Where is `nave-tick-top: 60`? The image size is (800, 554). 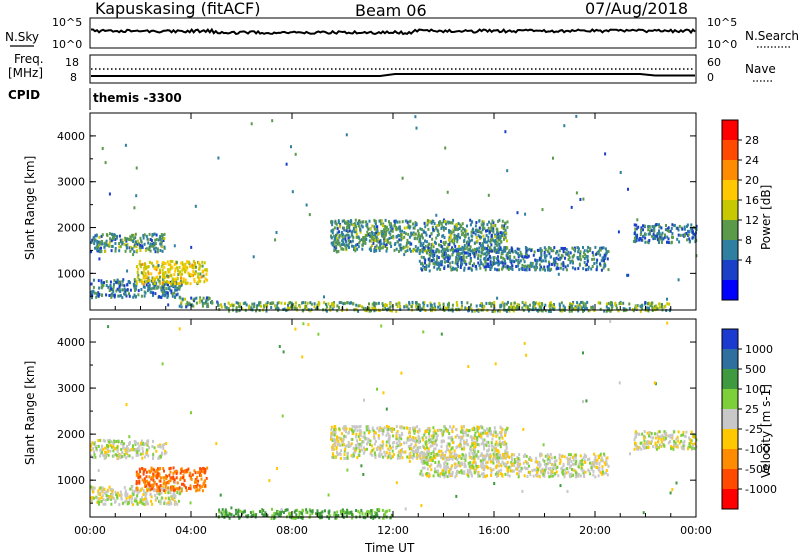 nave-tick-top: 60 is located at coordinates (714, 62).